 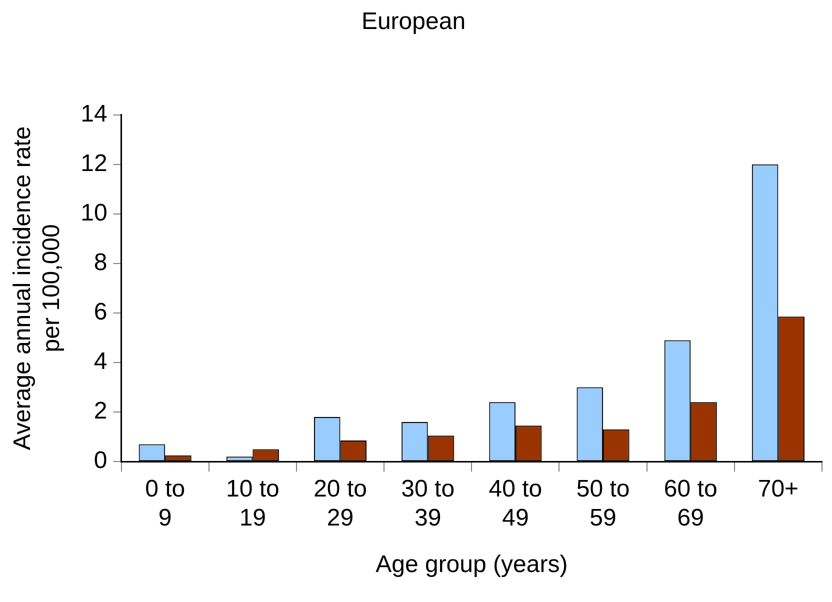 What do you see at coordinates (37, 288) in the screenshot?
I see `y-axis-title: Average annual incidence rate per 100,000` at bounding box center [37, 288].